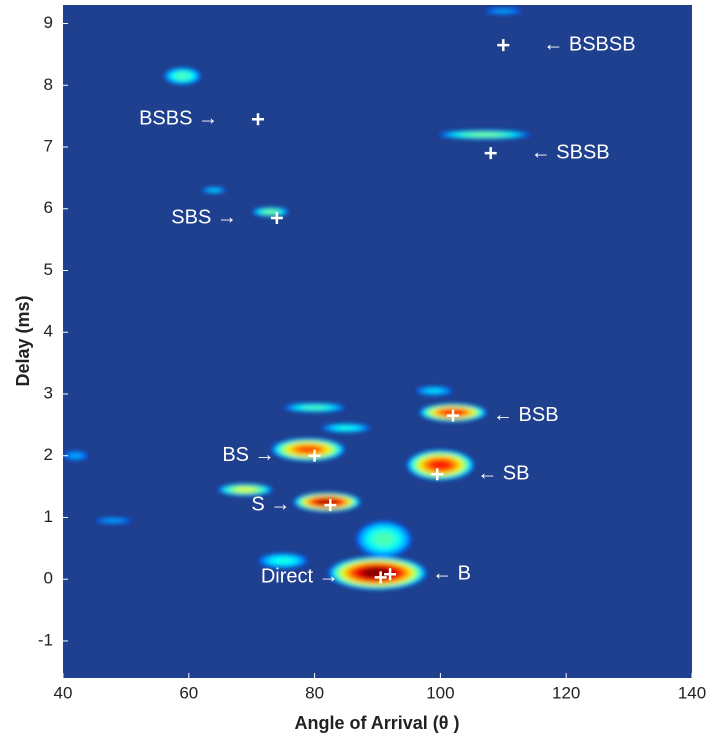 This screenshot has height=745, width=707. Describe the element at coordinates (526, 415) in the screenshot. I see `annotation-label: ← BSB` at that location.